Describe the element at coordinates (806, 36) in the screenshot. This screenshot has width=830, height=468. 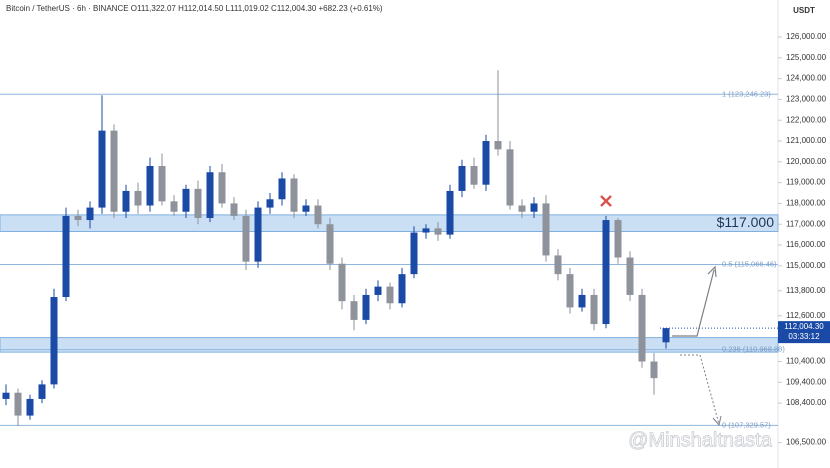
I see `y-tick-label: 126,000.00` at that location.